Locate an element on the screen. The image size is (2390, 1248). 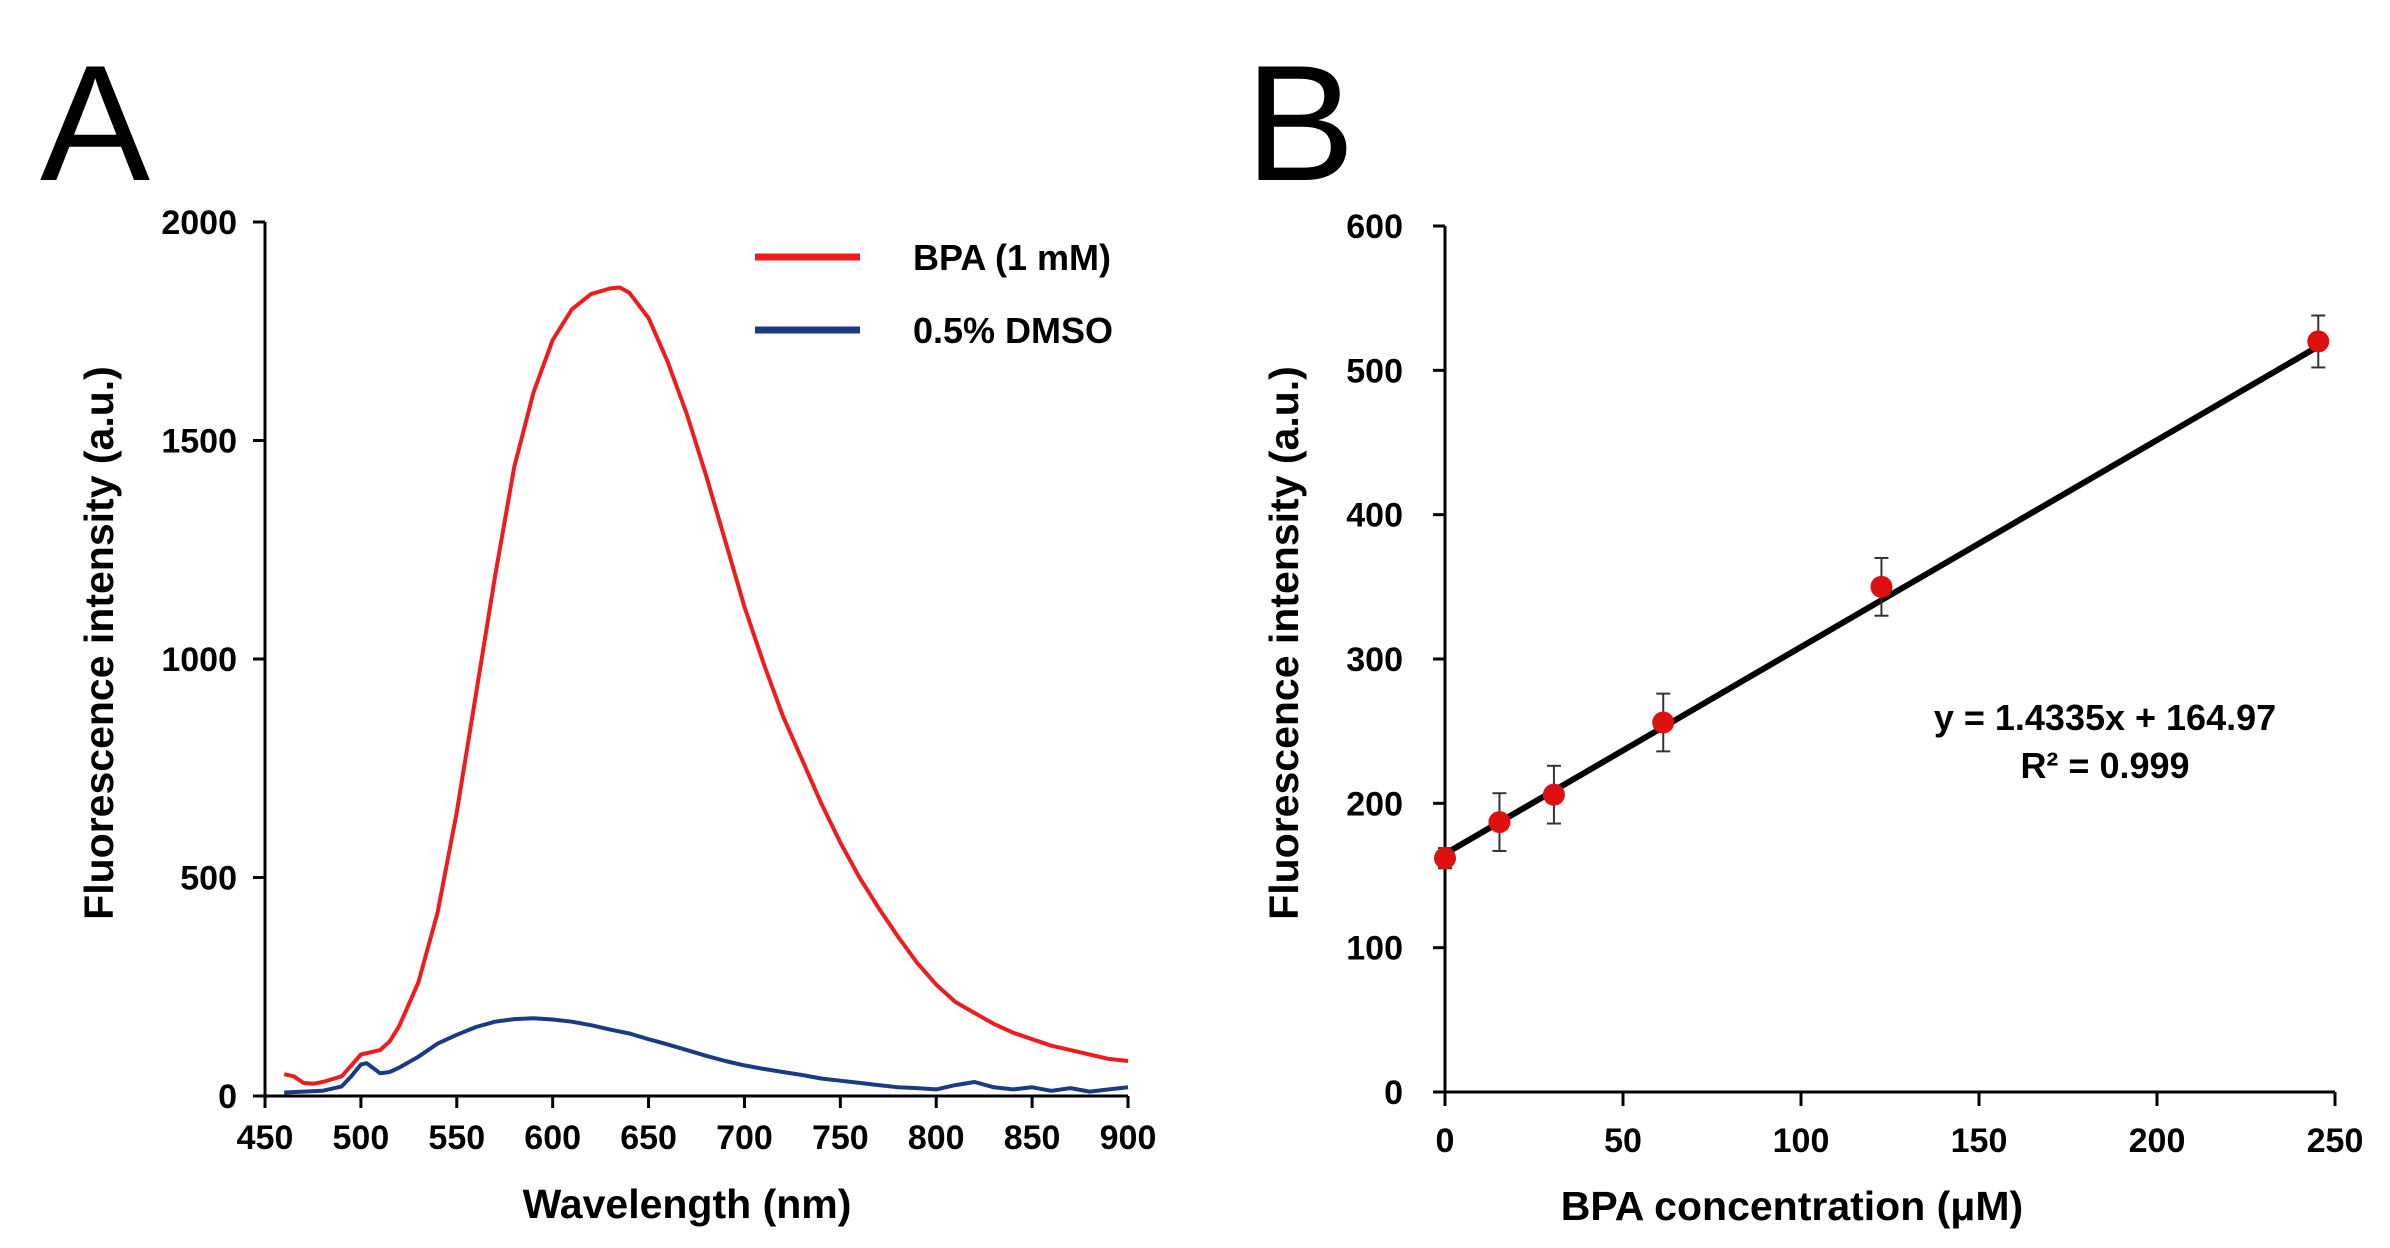
panel-b-r-squared: R² = 0.999 is located at coordinates (2104, 765).